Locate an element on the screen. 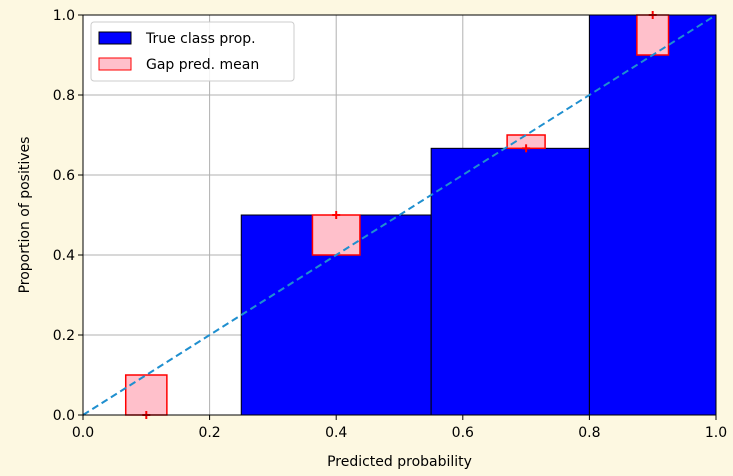 The height and width of the screenshot is (476, 733). y-tick-label: 0.8 is located at coordinates (64, 96).